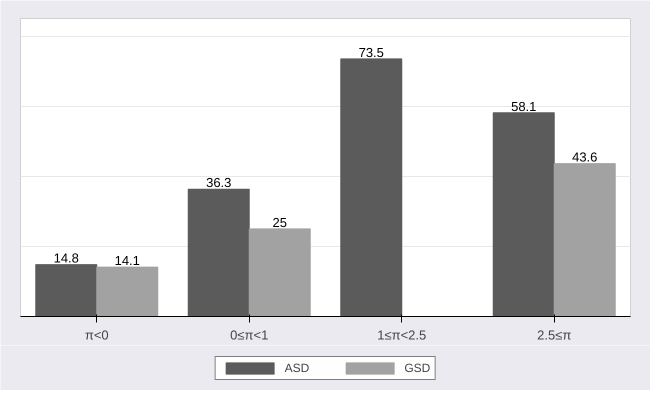  Describe the element at coordinates (554, 335) in the screenshot. I see `x-tick-label: 2.5≤π` at that location.